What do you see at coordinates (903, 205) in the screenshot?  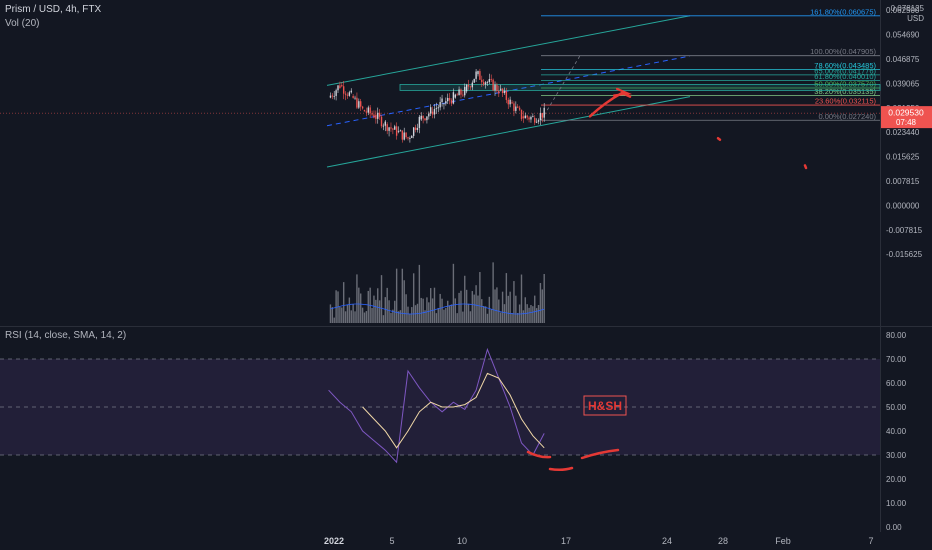 I see `price-tick: 0.000000` at bounding box center [903, 205].